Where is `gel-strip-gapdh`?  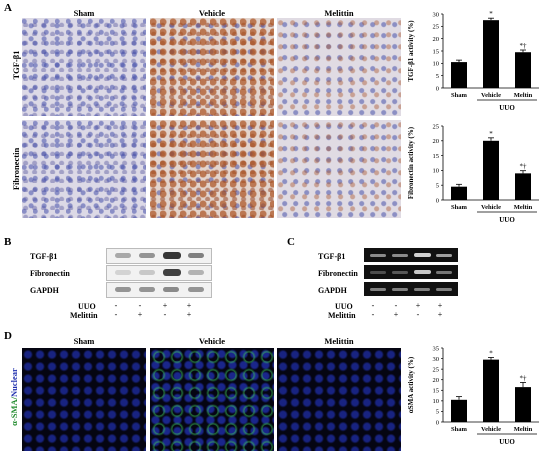
gel-strip-gapdh is located at coordinates (411, 289).